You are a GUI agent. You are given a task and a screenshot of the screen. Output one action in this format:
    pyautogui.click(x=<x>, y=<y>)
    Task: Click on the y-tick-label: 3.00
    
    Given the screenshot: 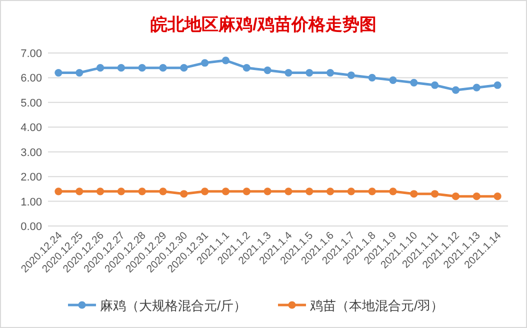 What is the action you would take?
    pyautogui.click(x=31, y=152)
    